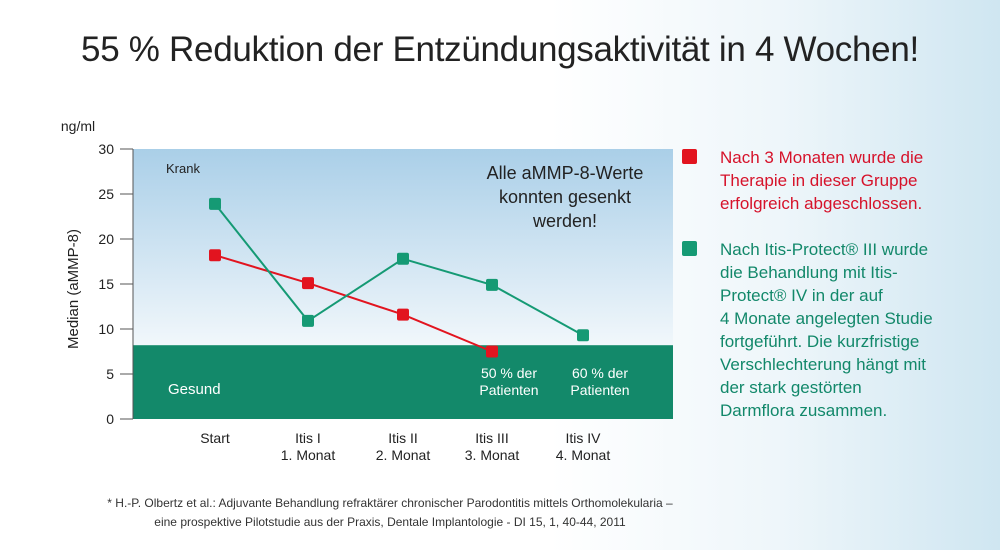  I want to click on legend-line: Therapie in dieser Gruppe, so click(819, 180).